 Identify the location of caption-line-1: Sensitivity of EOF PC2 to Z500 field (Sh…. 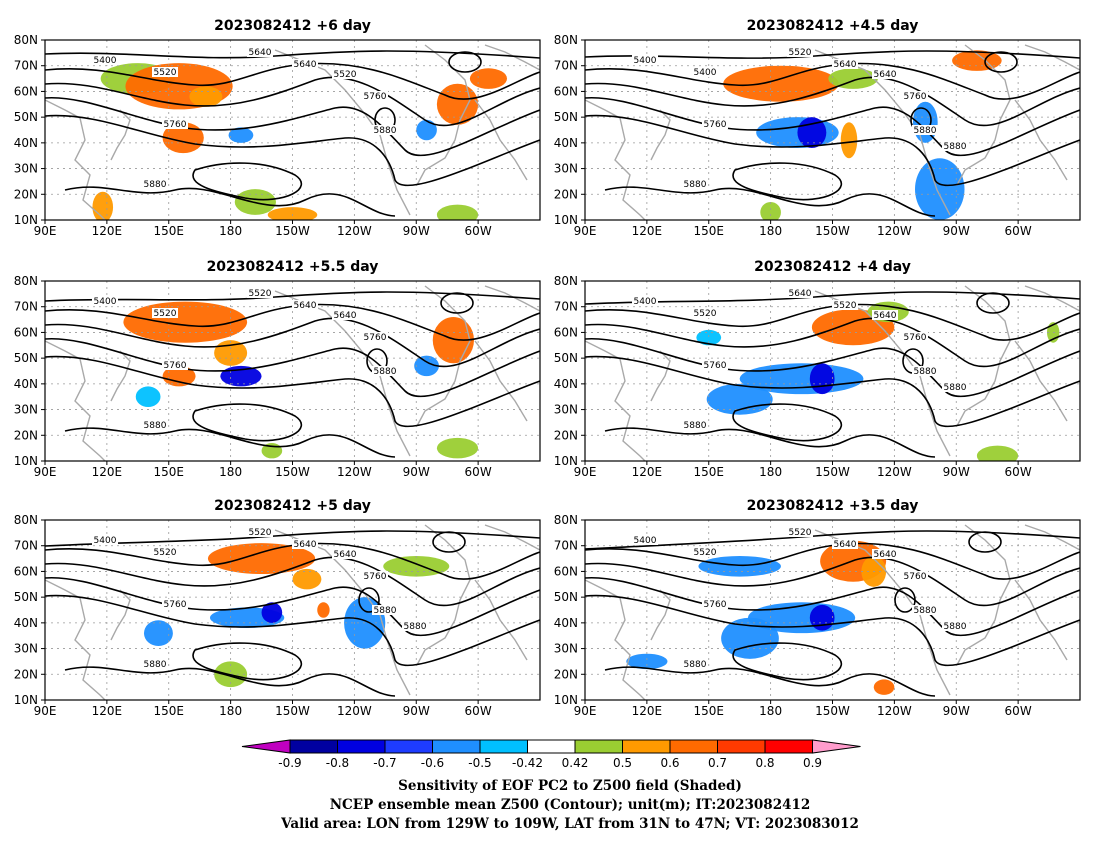
(570, 786).